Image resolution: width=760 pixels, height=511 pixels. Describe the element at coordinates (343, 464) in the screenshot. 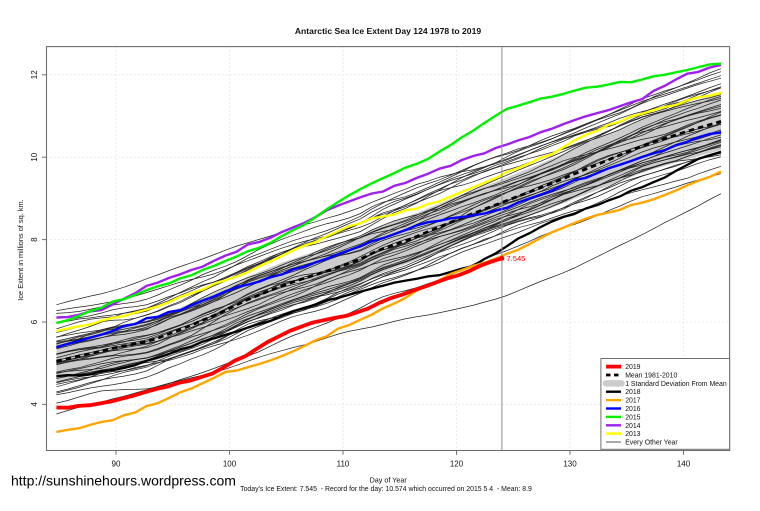

I see `svg-text: 110` at that location.